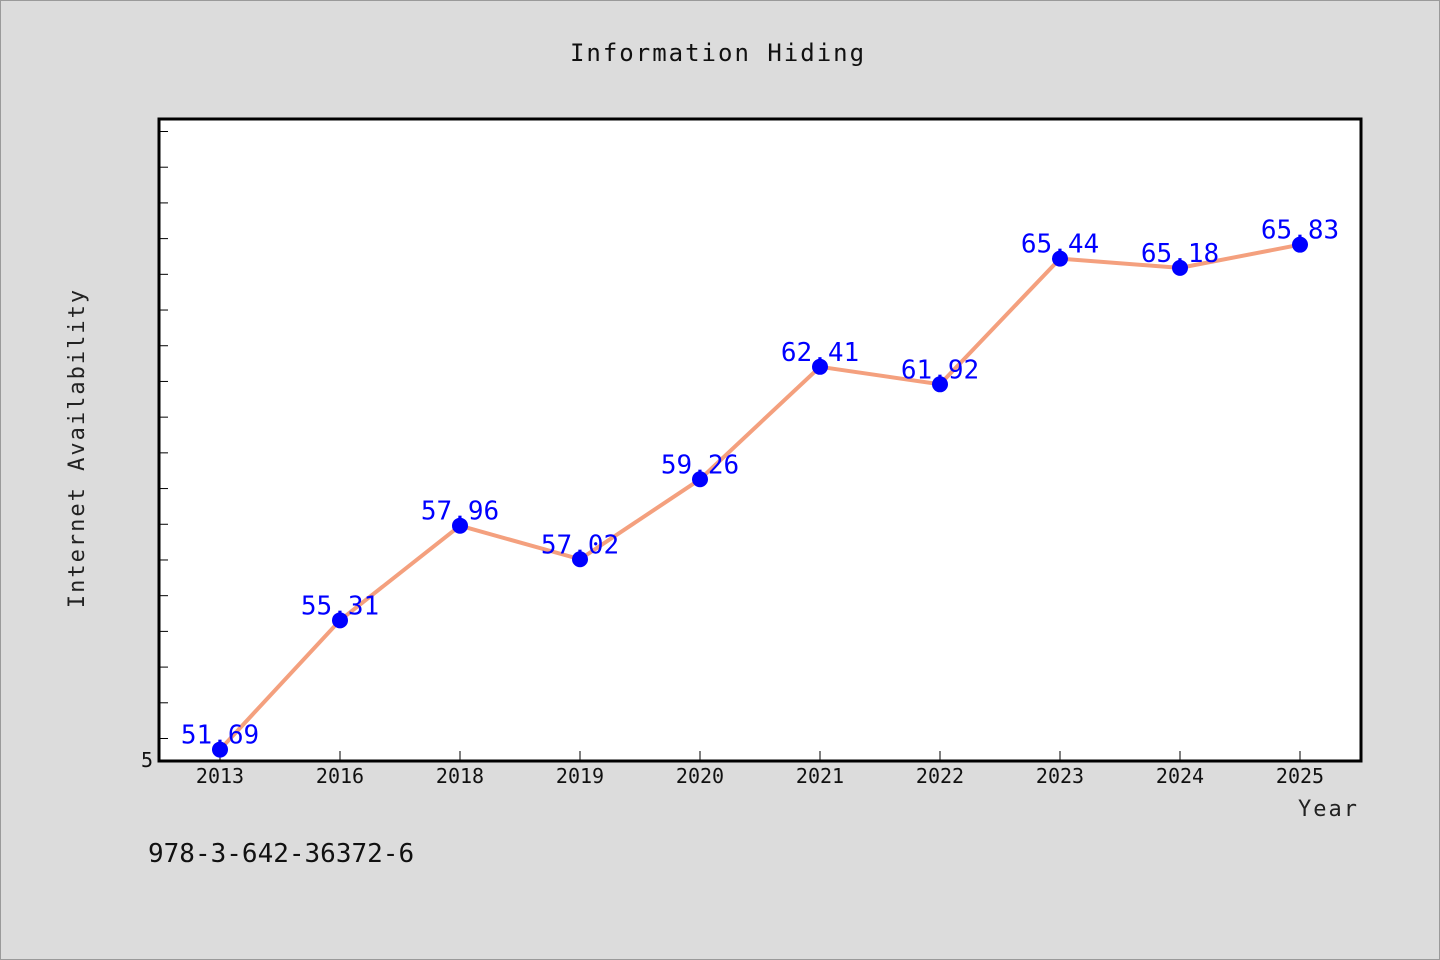  Describe the element at coordinates (1060, 245) in the screenshot. I see `data-label-2023: 65.44` at that location.